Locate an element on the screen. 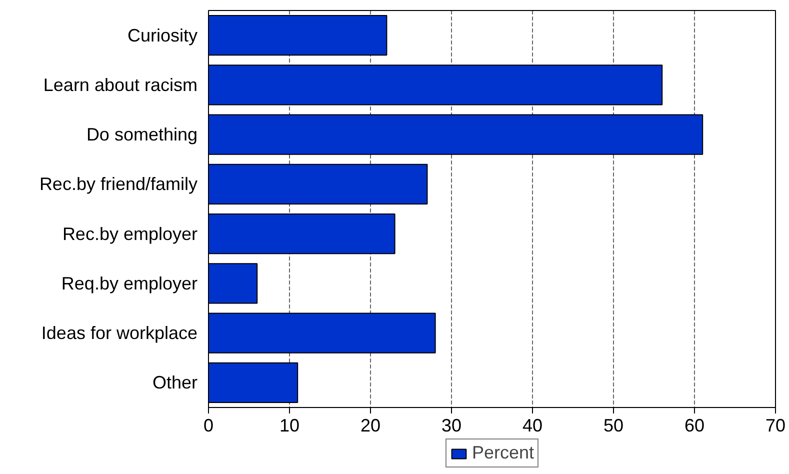  y-tick-label: Rec.by friend/family is located at coordinates (118, 184).